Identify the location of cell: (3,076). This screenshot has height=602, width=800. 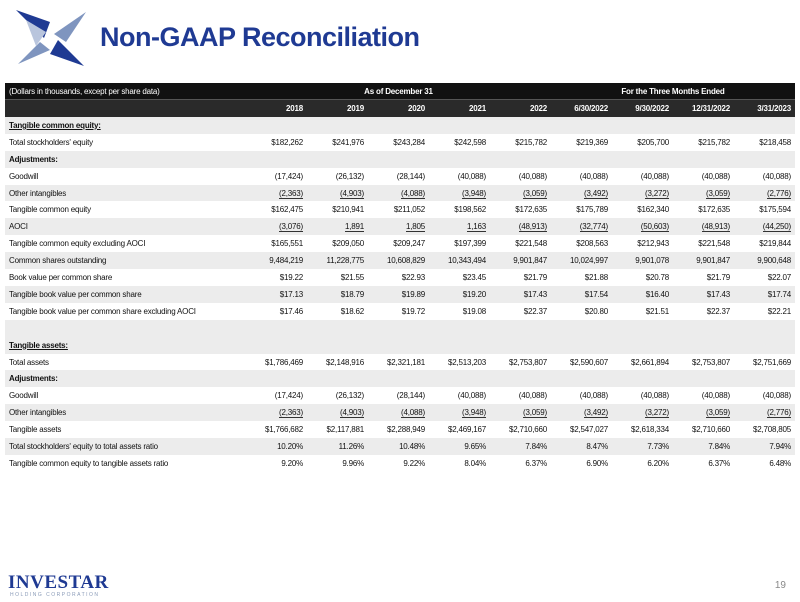
(276, 226).